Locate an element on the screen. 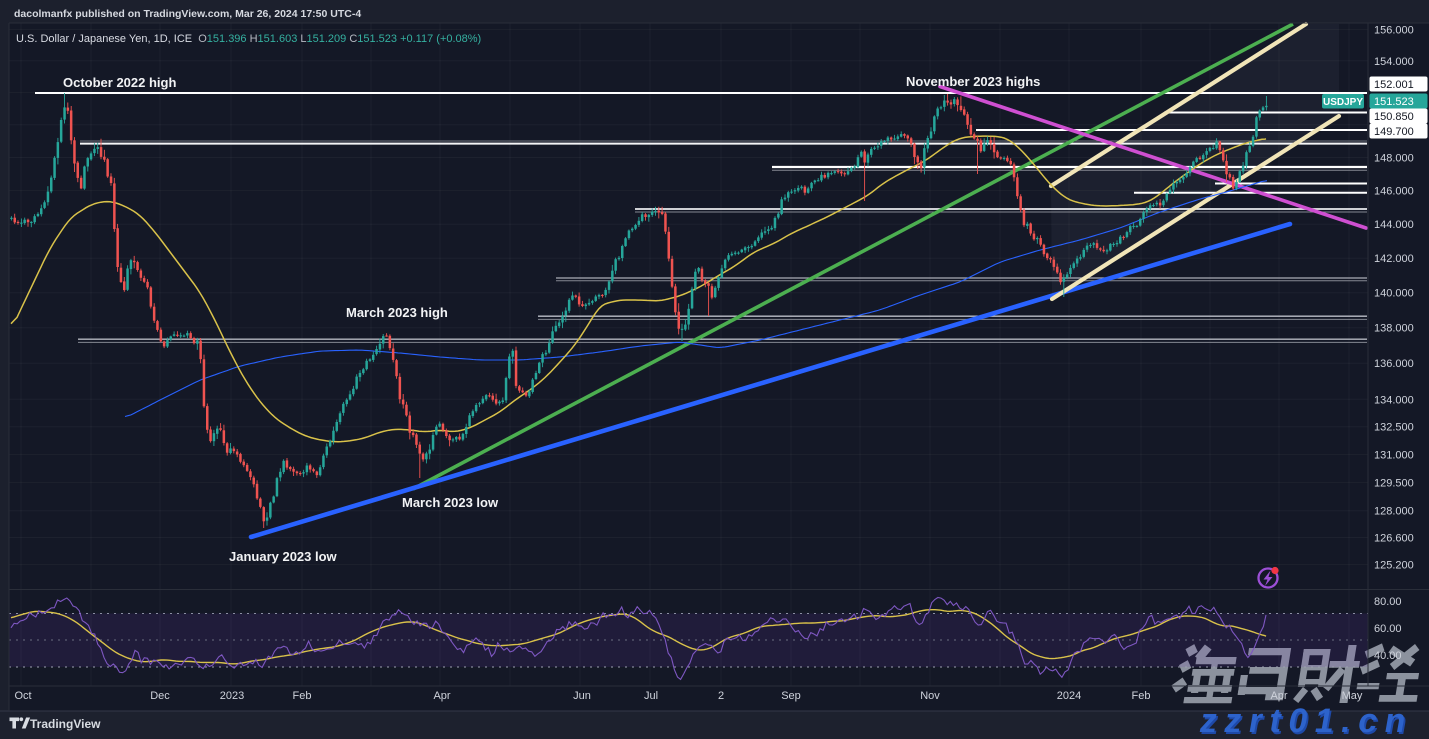 The image size is (1429, 739). svg-text: 128.000 is located at coordinates (1394, 512).